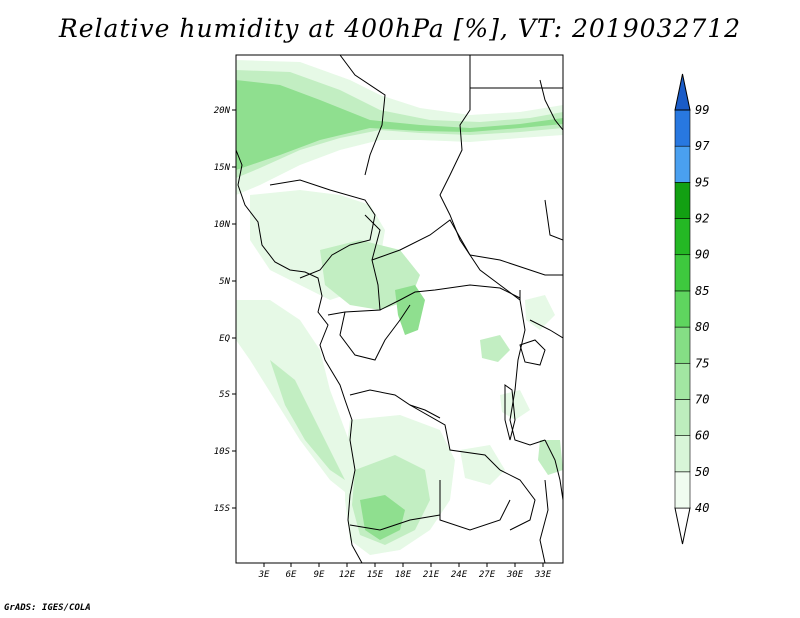  What do you see at coordinates (375, 332) in the screenshot?
I see `border-congo` at bounding box center [375, 332].